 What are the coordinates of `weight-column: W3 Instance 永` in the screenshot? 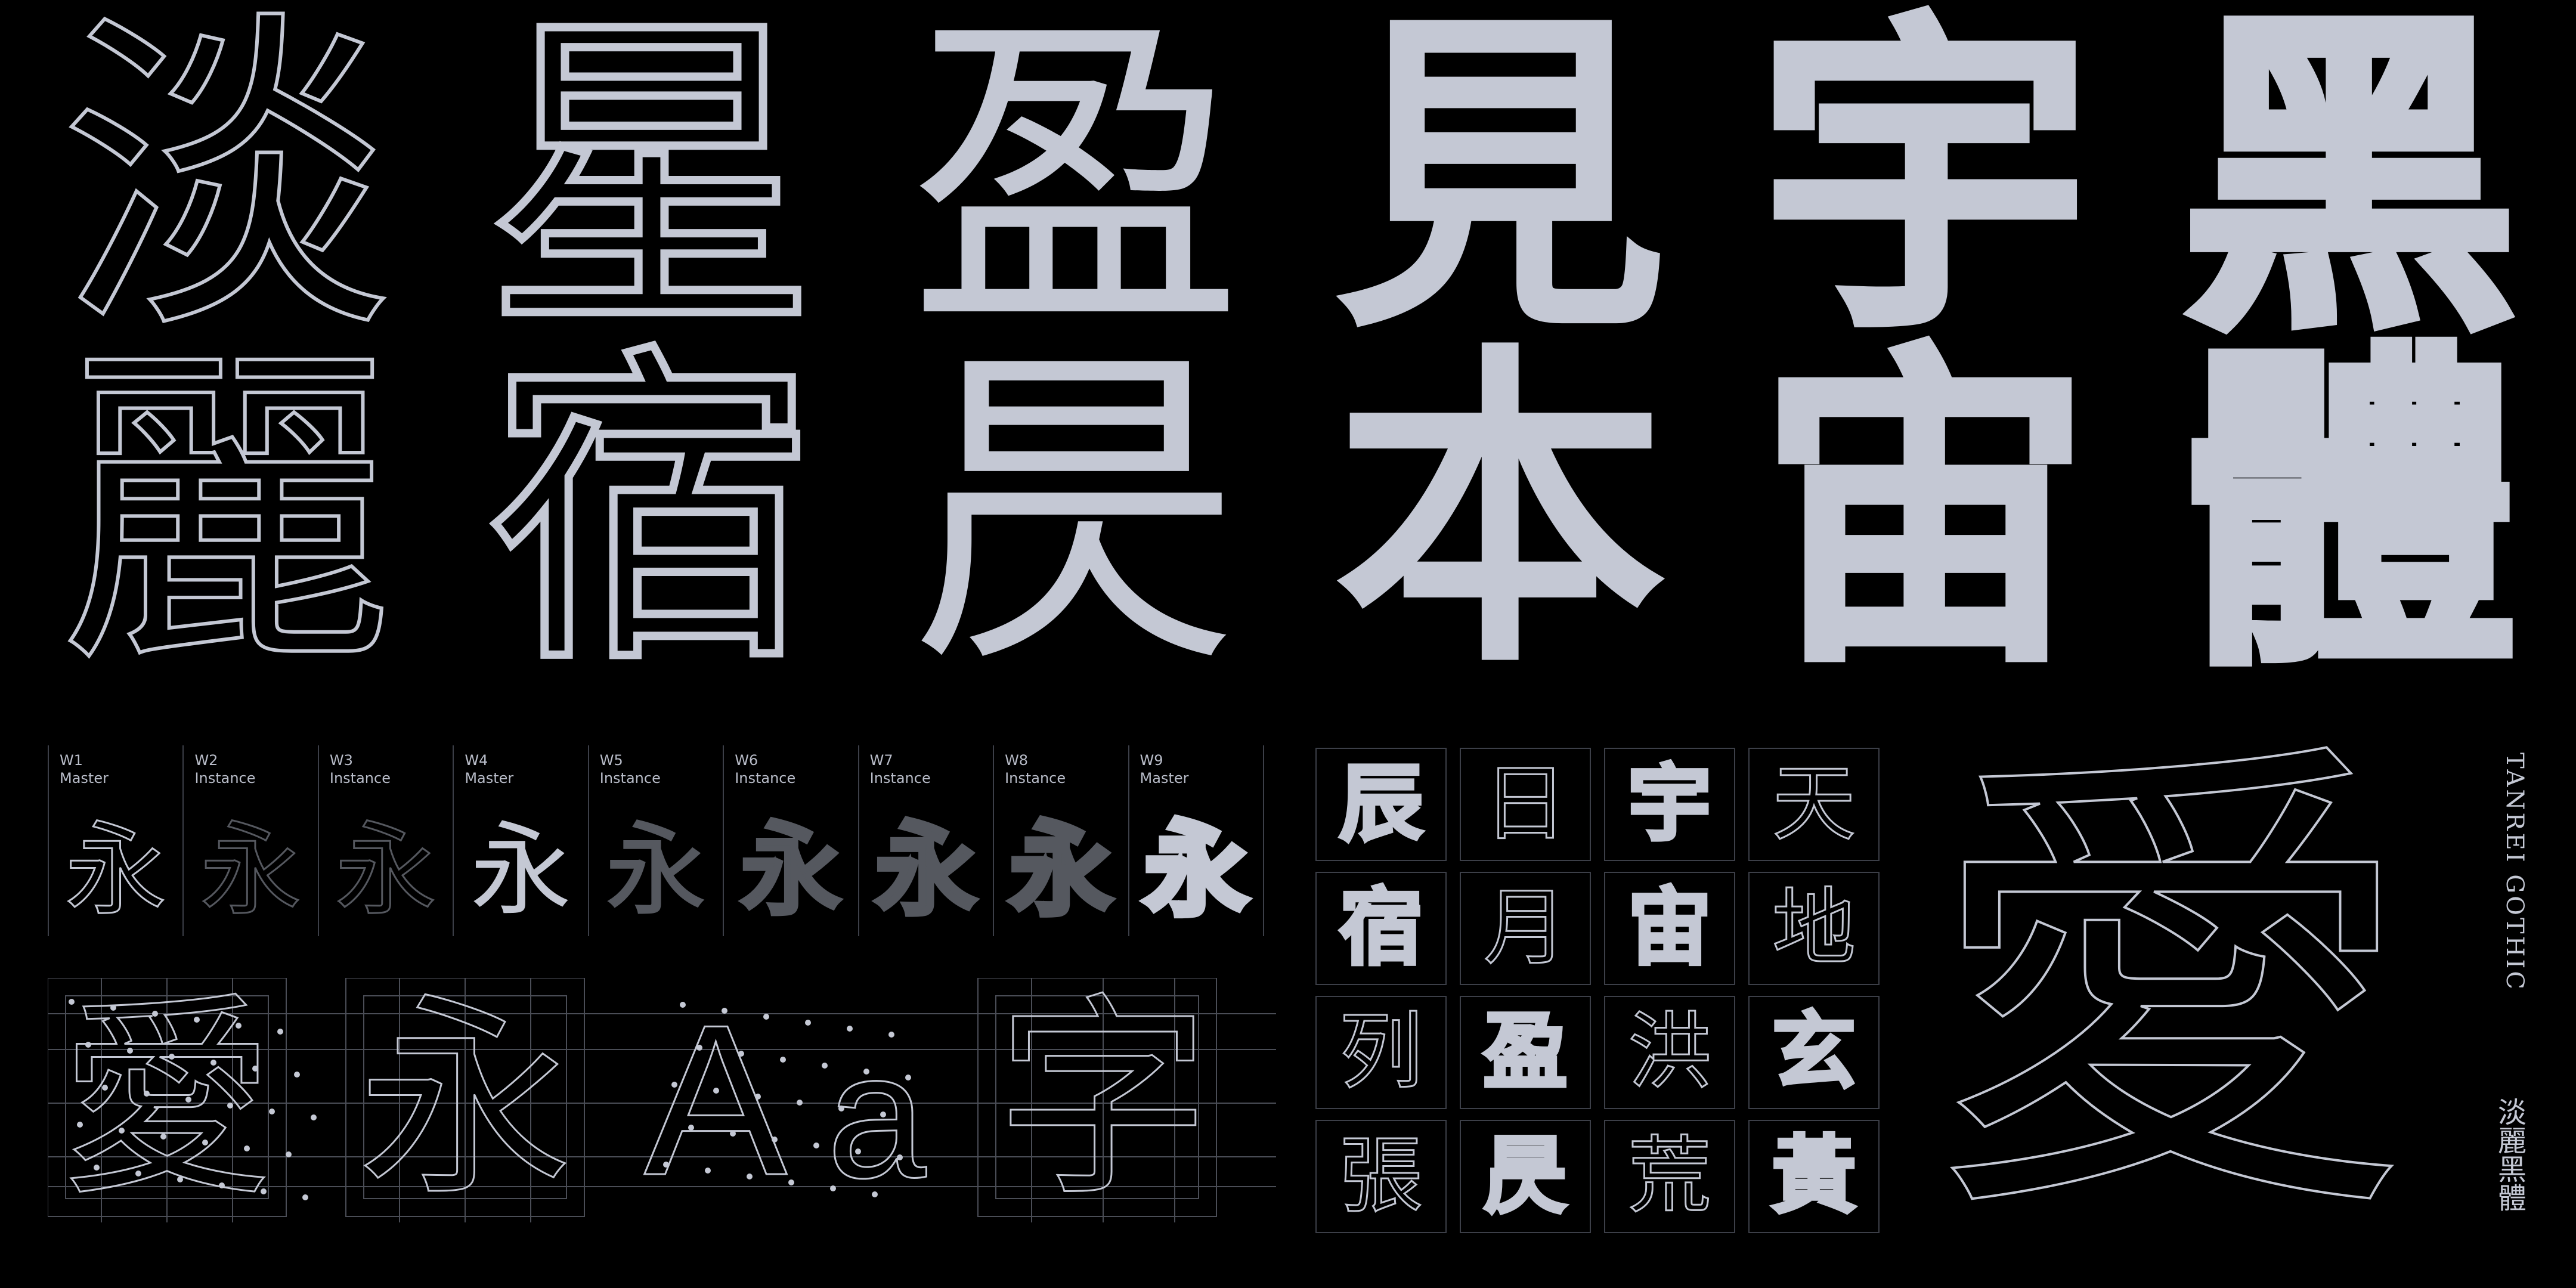 It's located at (385, 841).